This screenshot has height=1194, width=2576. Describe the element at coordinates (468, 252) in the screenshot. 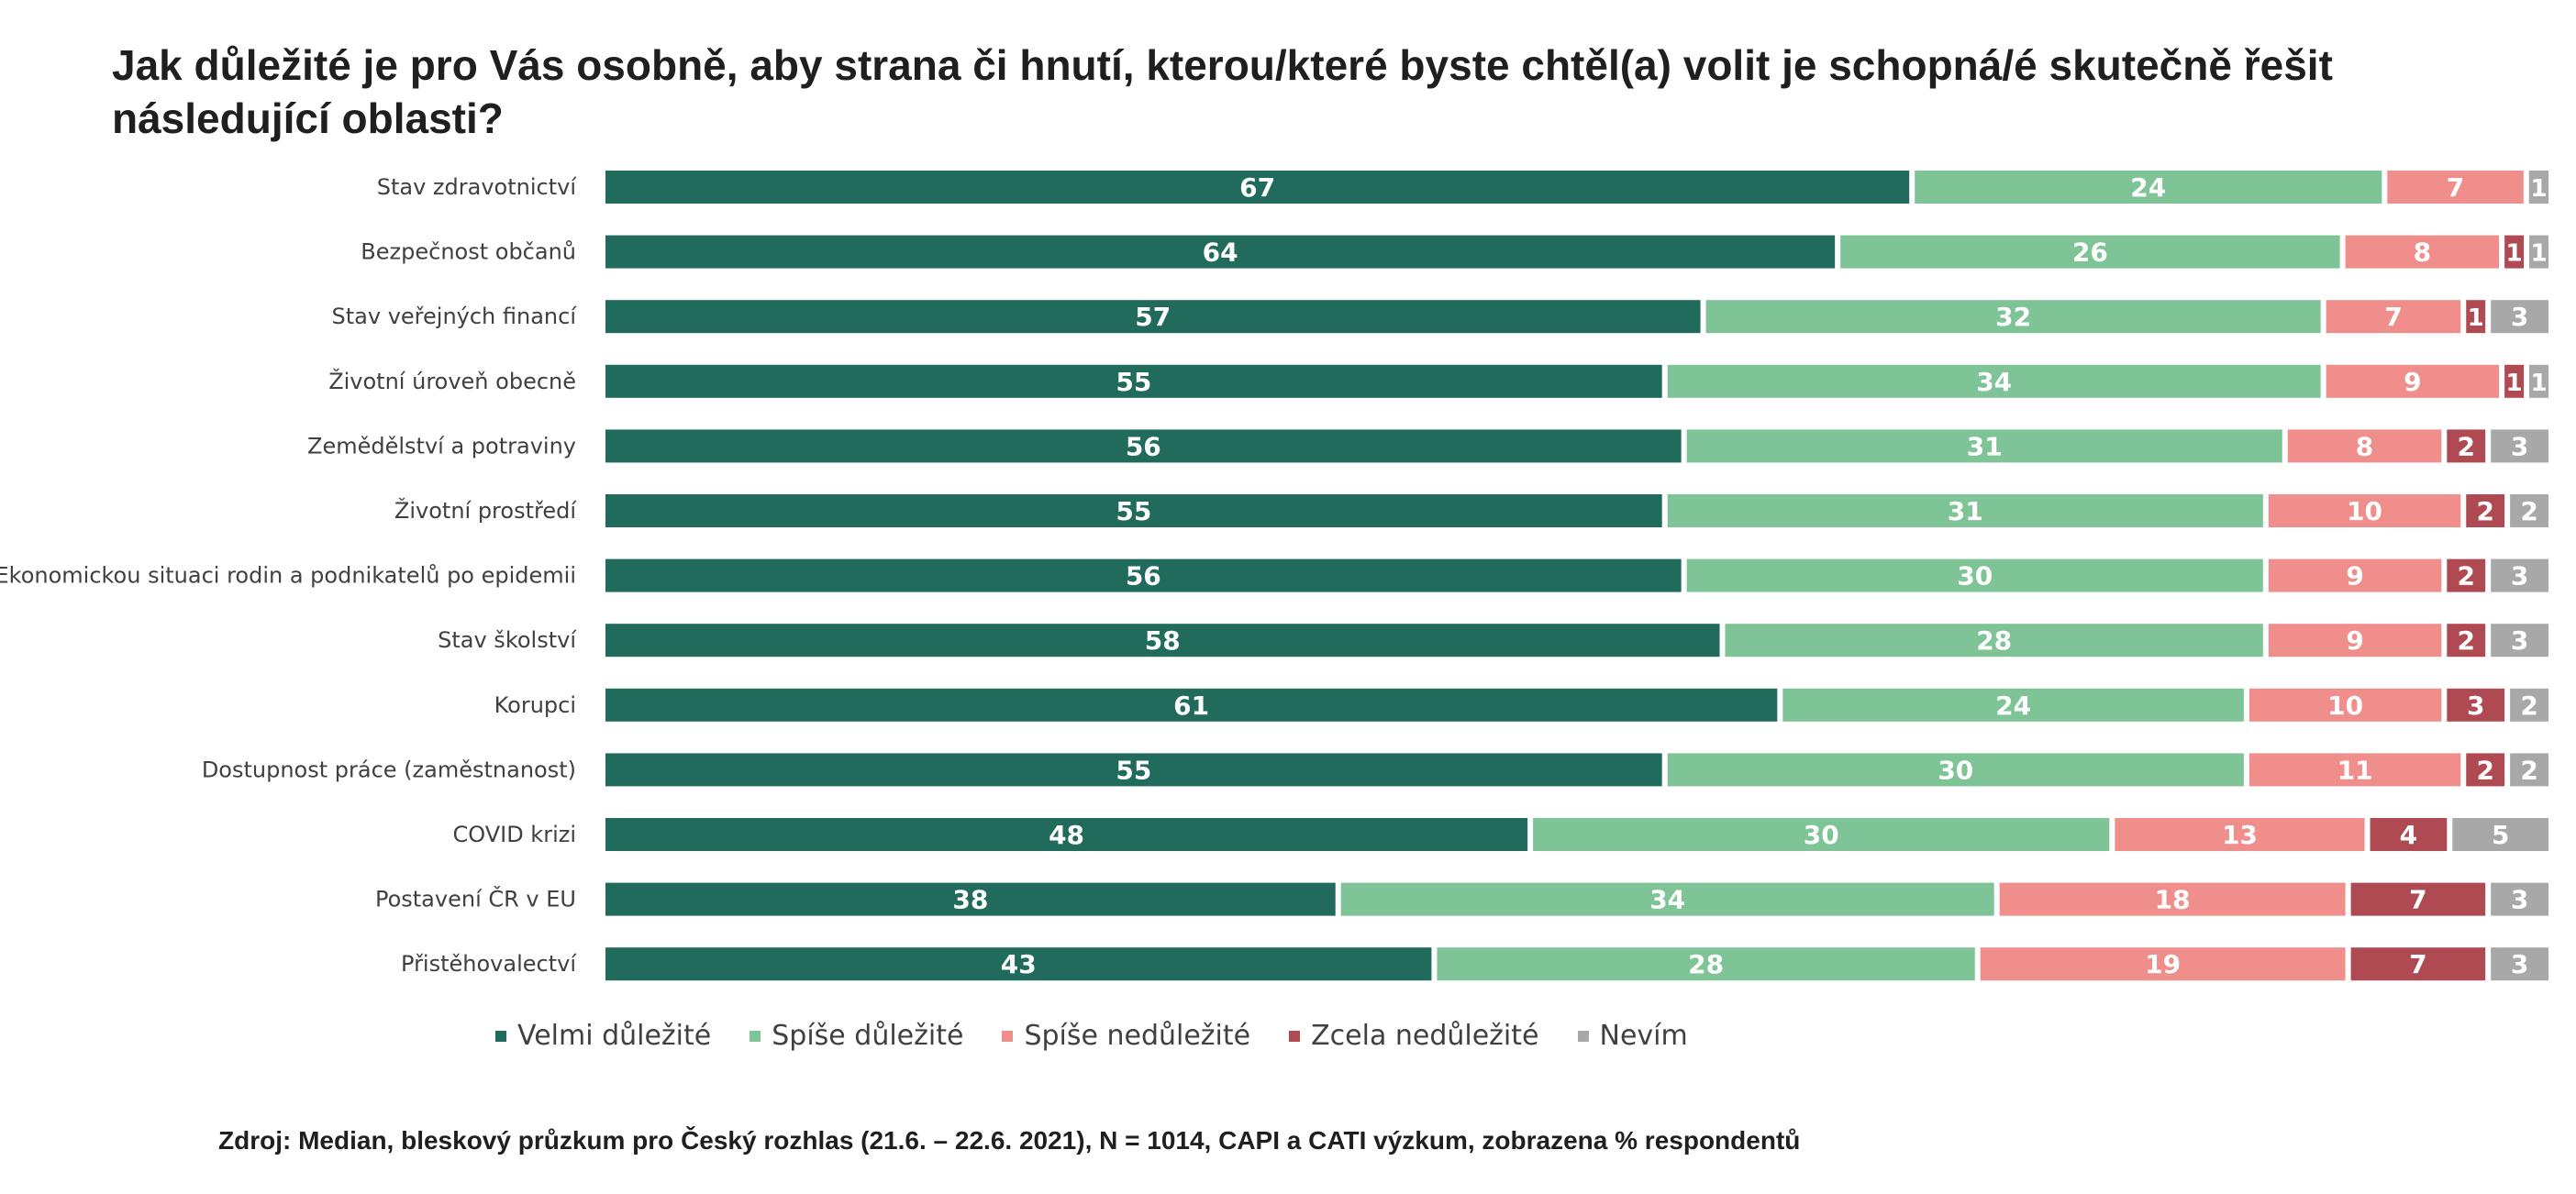

I see `category-label: Bezpečnost občanů` at that location.